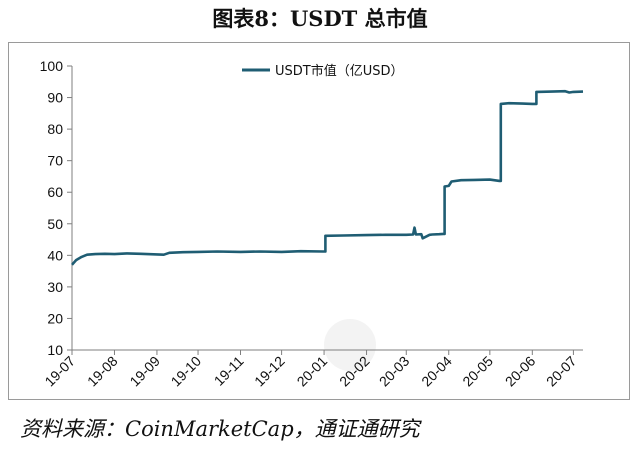  Describe the element at coordinates (52, 66) in the screenshot. I see `y-tick-label: 100` at that location.